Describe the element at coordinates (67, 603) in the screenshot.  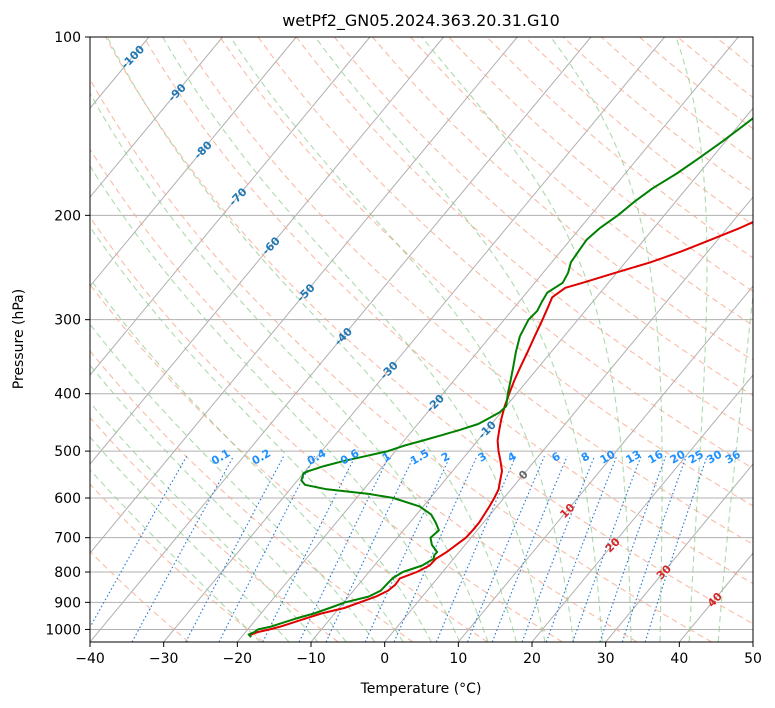
I see `y-tick-label: 900` at that location.